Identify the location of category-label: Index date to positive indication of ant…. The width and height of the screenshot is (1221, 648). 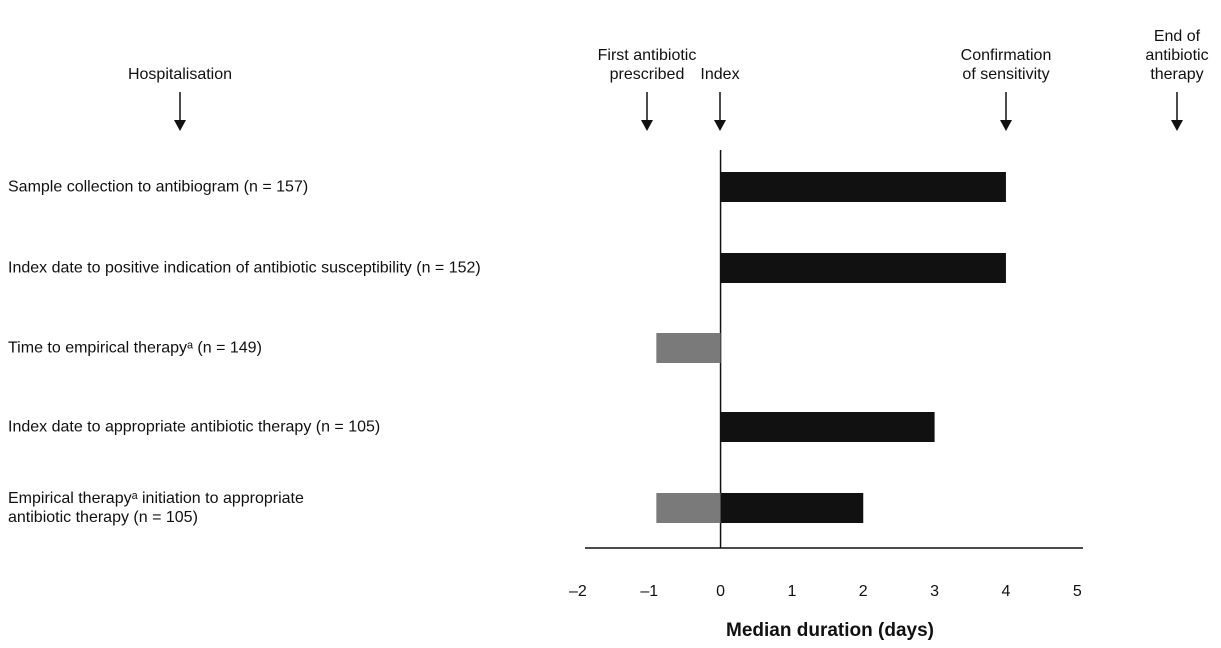
(244, 268).